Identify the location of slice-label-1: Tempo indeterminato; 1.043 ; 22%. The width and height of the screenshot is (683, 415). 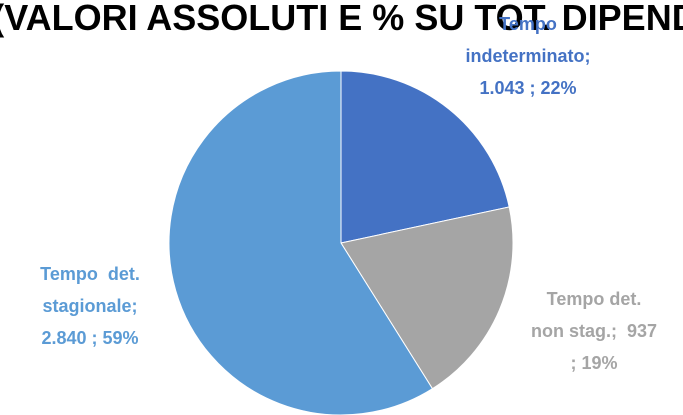
(527, 56).